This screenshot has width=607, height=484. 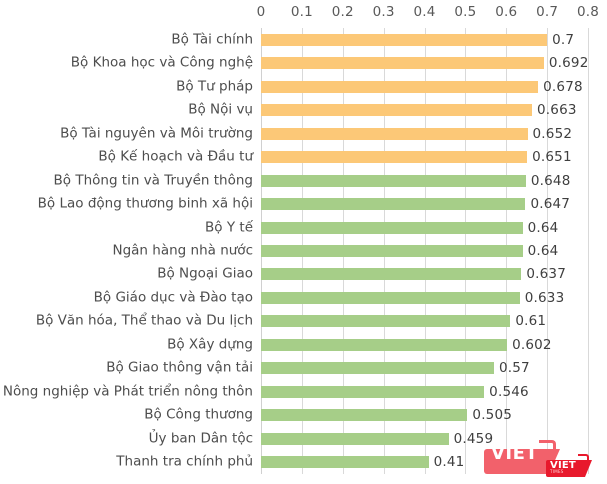 I want to click on bar-value-label: 0.57, so click(x=514, y=368).